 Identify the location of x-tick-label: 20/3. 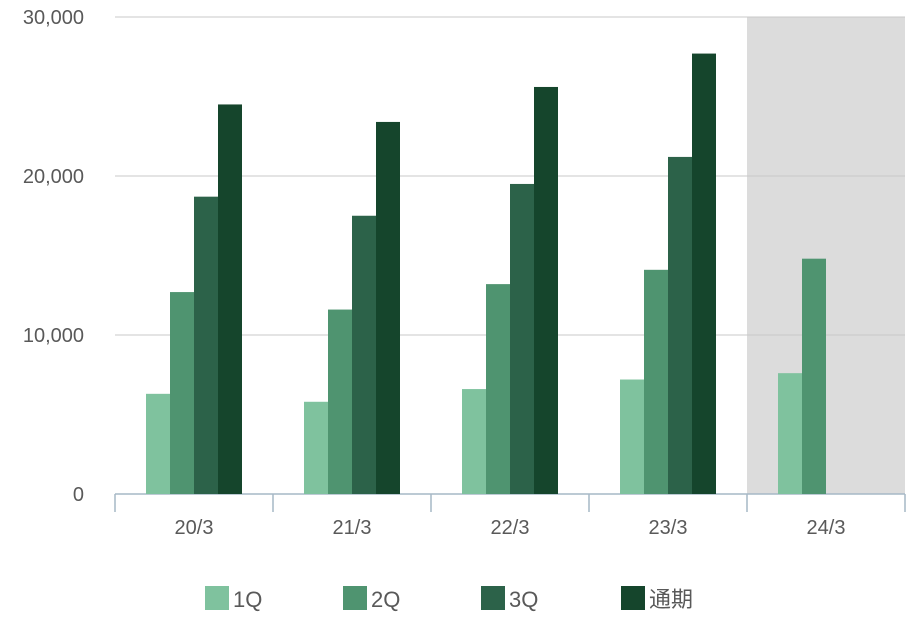
(194, 528).